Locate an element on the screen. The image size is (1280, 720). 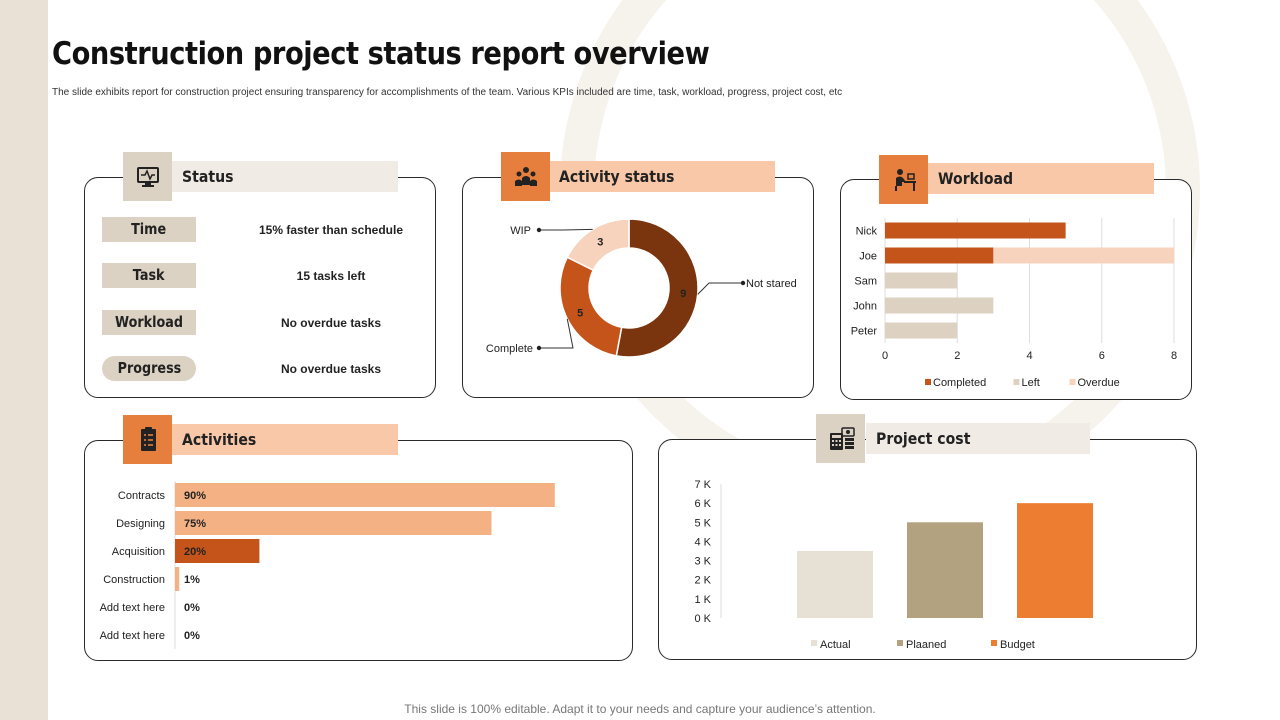
workload-tick-label: 0 is located at coordinates (885, 356).